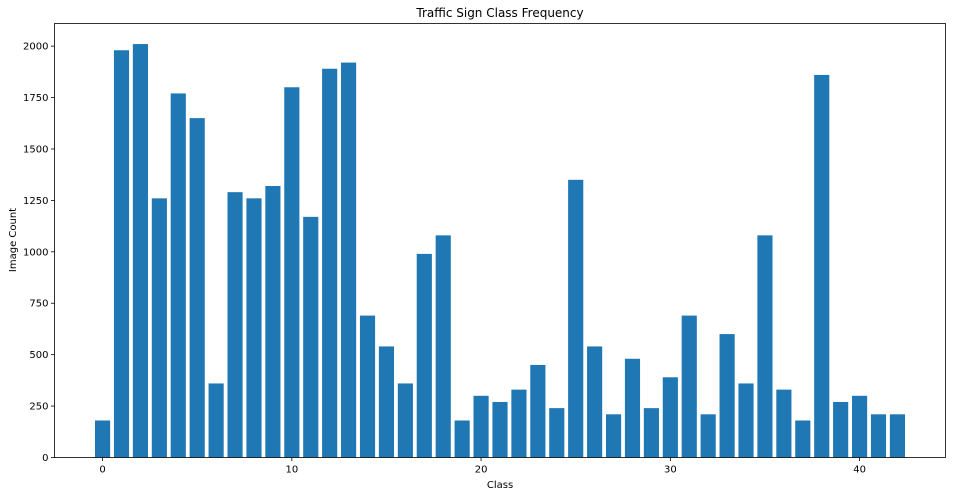 The width and height of the screenshot is (957, 496). Describe the element at coordinates (499, 13) in the screenshot. I see `chart-title: Traffic Sign Class Frequency` at that location.